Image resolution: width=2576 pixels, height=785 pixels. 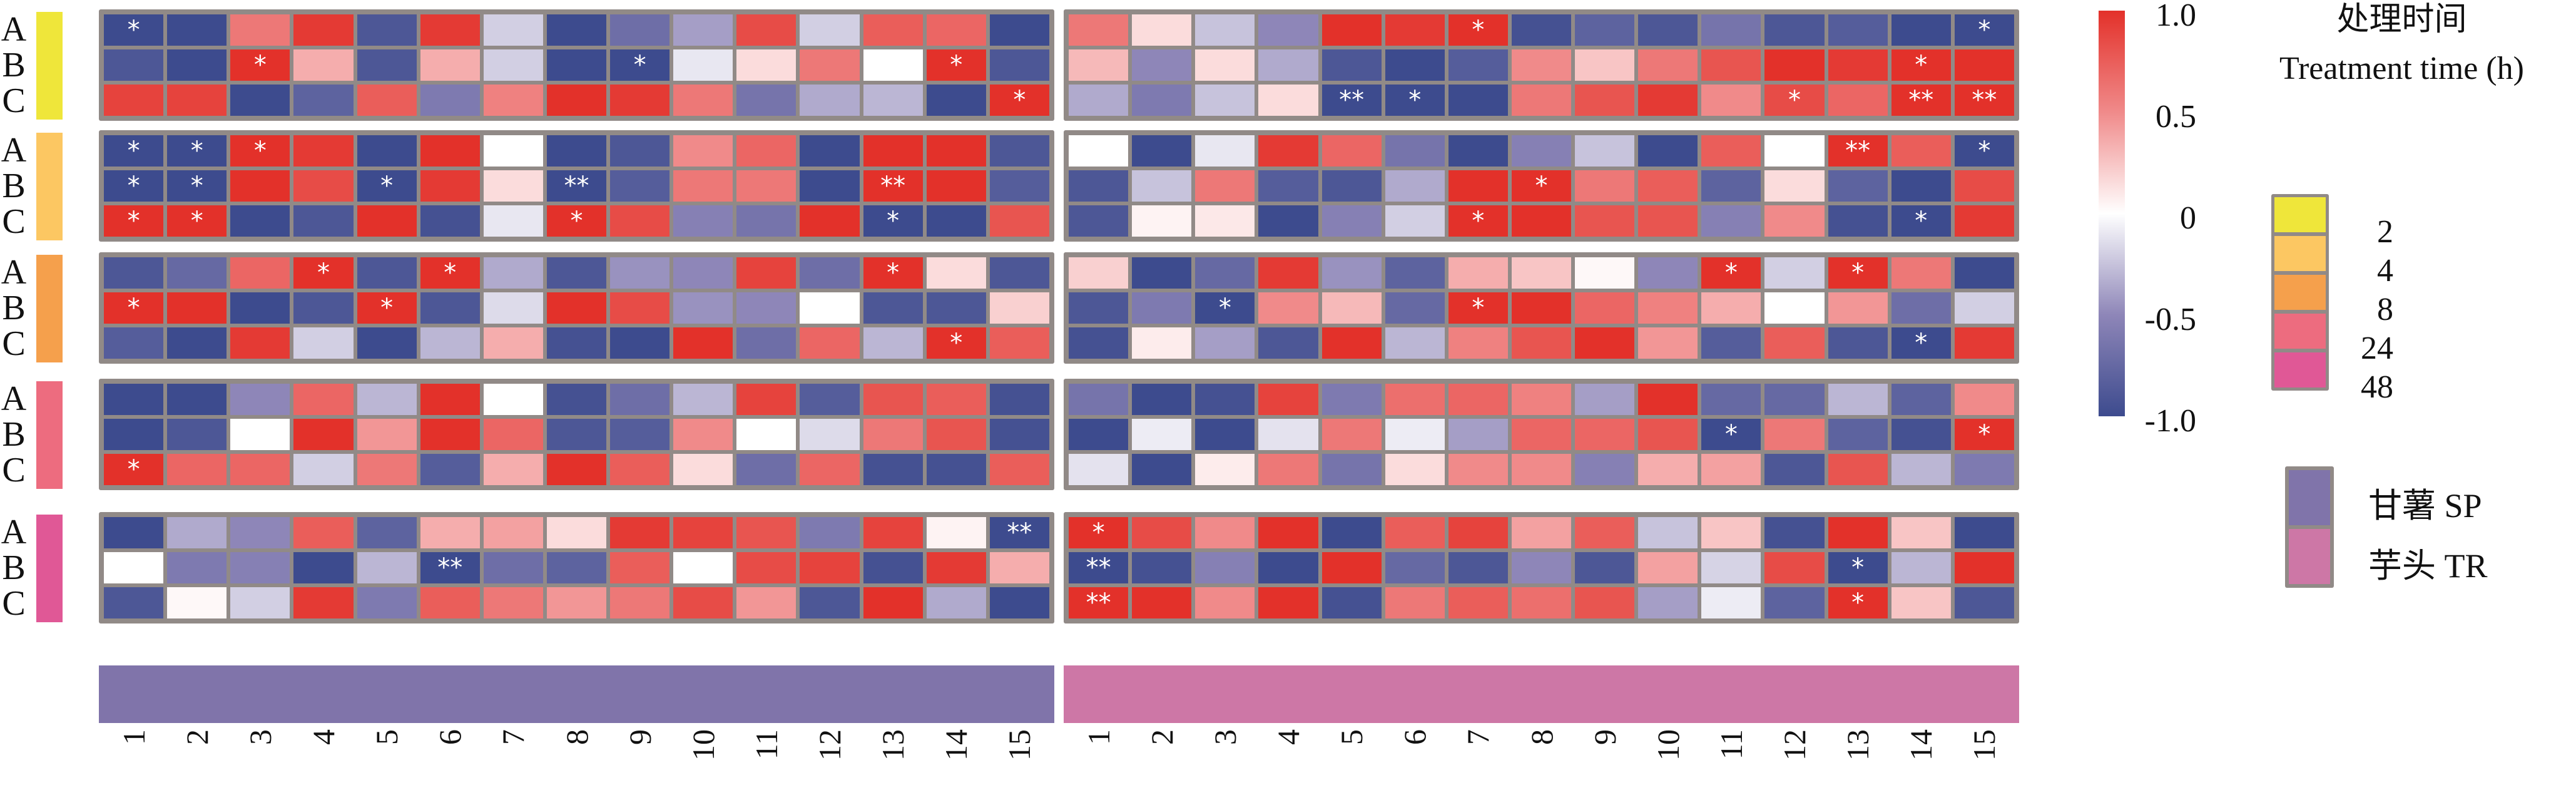 I want to click on heatmap-block-2h: * * * ** * * ** **, so click(x=1541, y=65).